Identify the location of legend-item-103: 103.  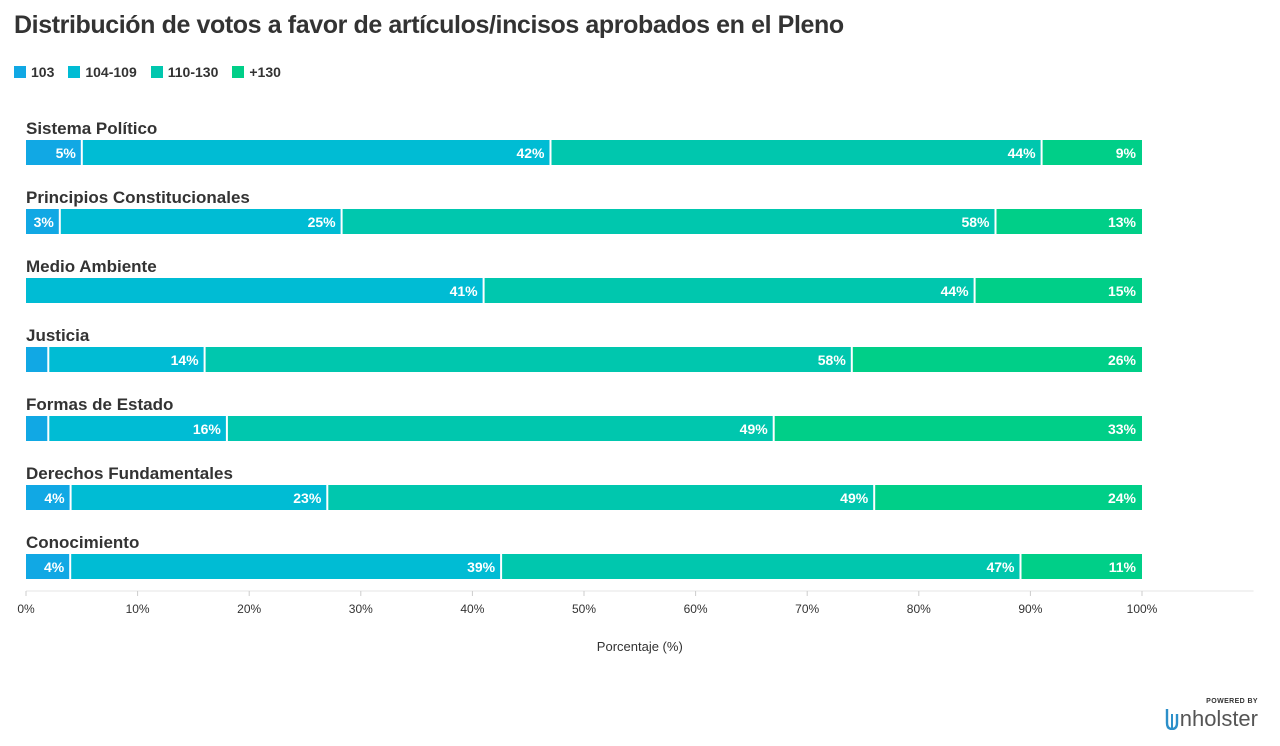
(34, 72).